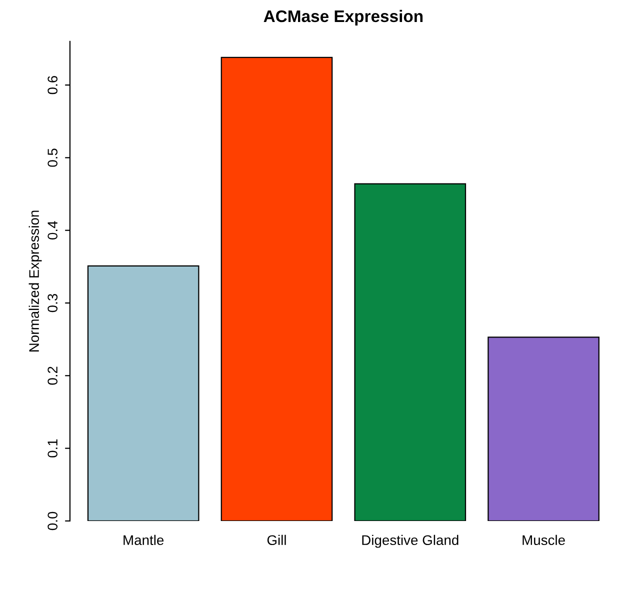  I want to click on x-tick-label: Muscle, so click(543, 540).